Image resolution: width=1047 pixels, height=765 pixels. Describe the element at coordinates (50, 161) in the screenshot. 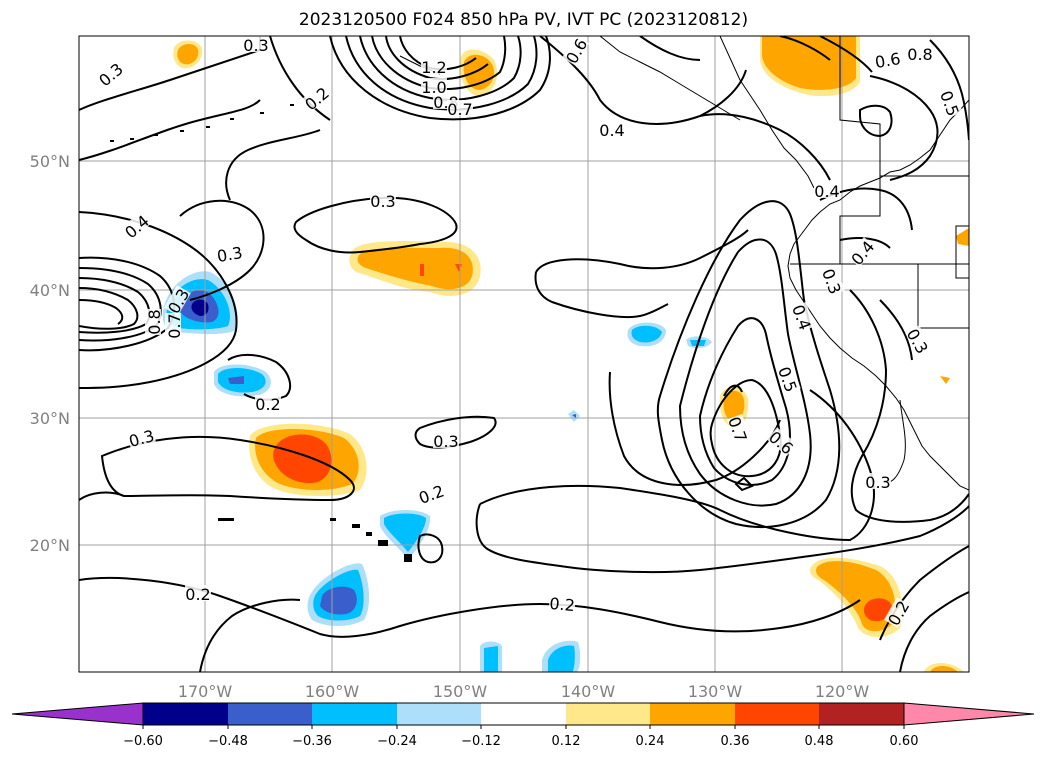

I see `lat-label: 50°N` at that location.